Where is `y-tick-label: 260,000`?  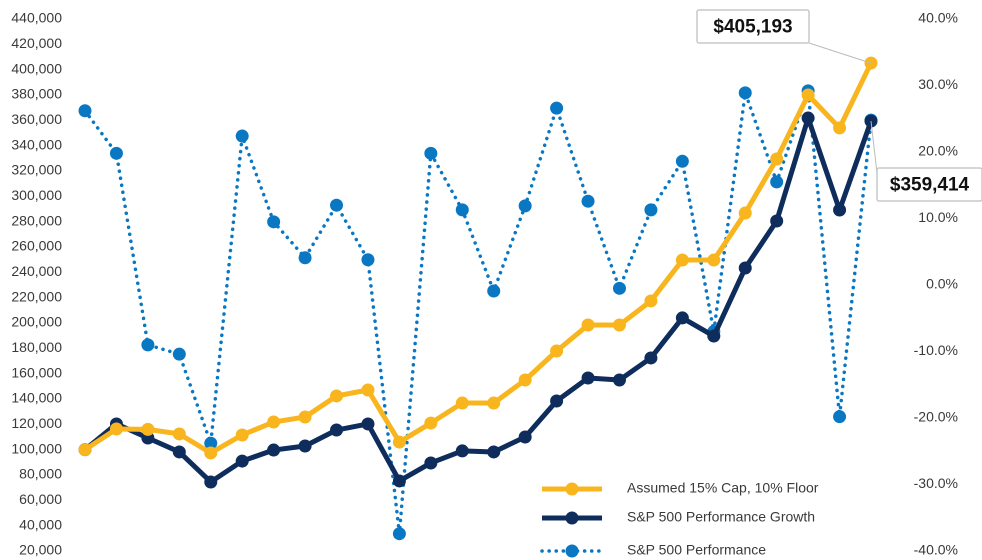 y-tick-label: 260,000 is located at coordinates (36, 246).